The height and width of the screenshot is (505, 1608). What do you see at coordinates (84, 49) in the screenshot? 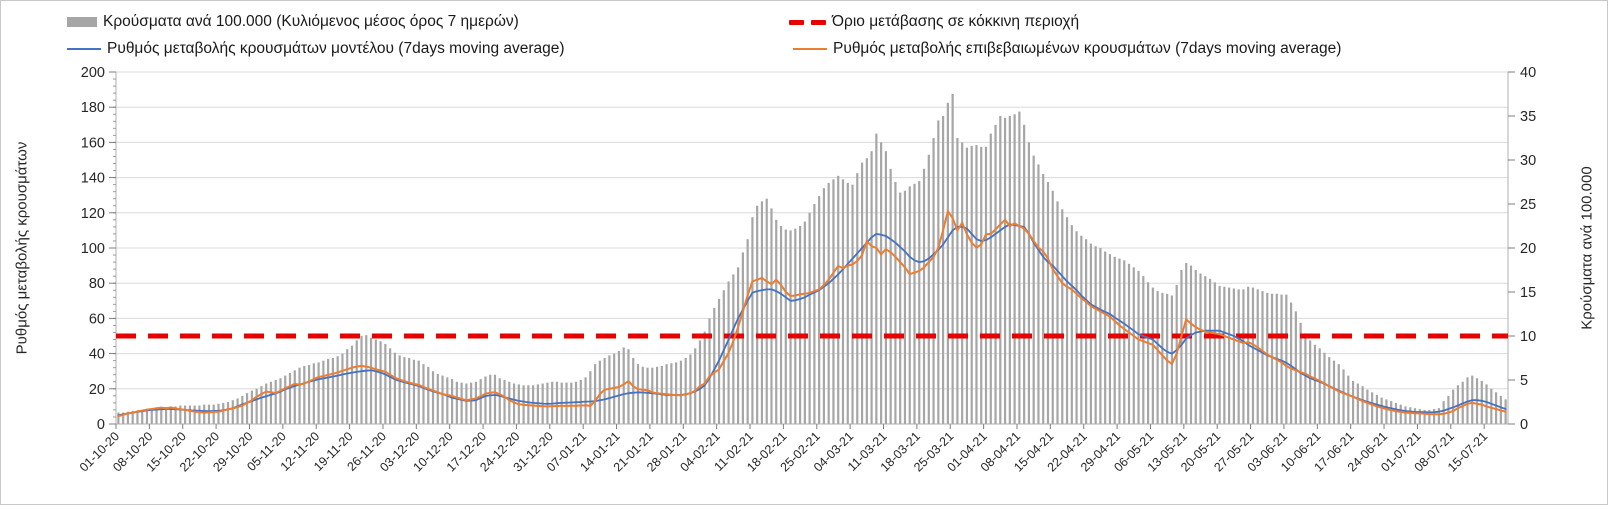
I see `blue-line-swatch-icon` at bounding box center [84, 49].